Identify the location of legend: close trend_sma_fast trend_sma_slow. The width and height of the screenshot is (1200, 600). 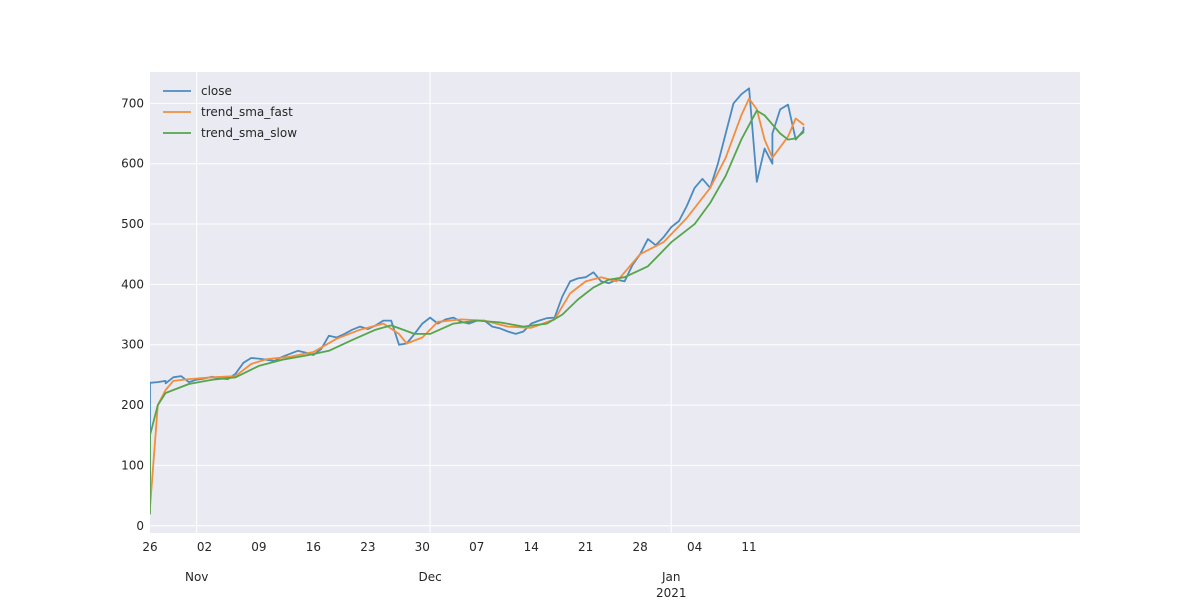
(230, 112).